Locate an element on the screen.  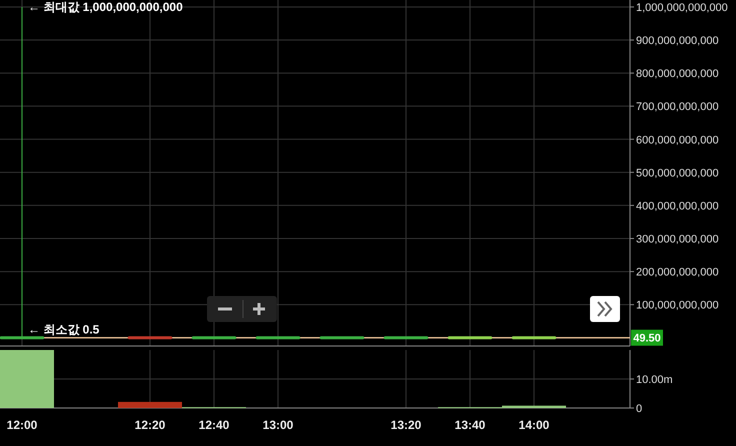
x-tick-label: 13:40 is located at coordinates (470, 425).